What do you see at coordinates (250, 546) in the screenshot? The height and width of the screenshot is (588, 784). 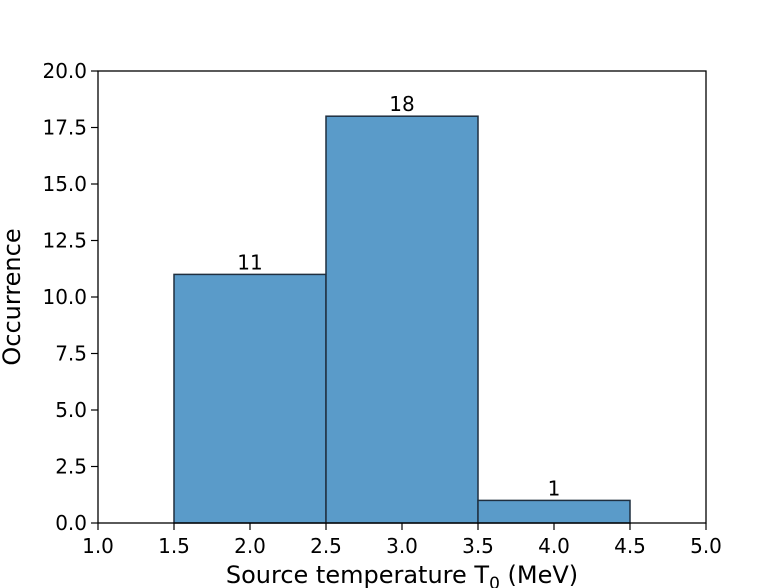 I see `x-tick-label: 2.0` at bounding box center [250, 546].